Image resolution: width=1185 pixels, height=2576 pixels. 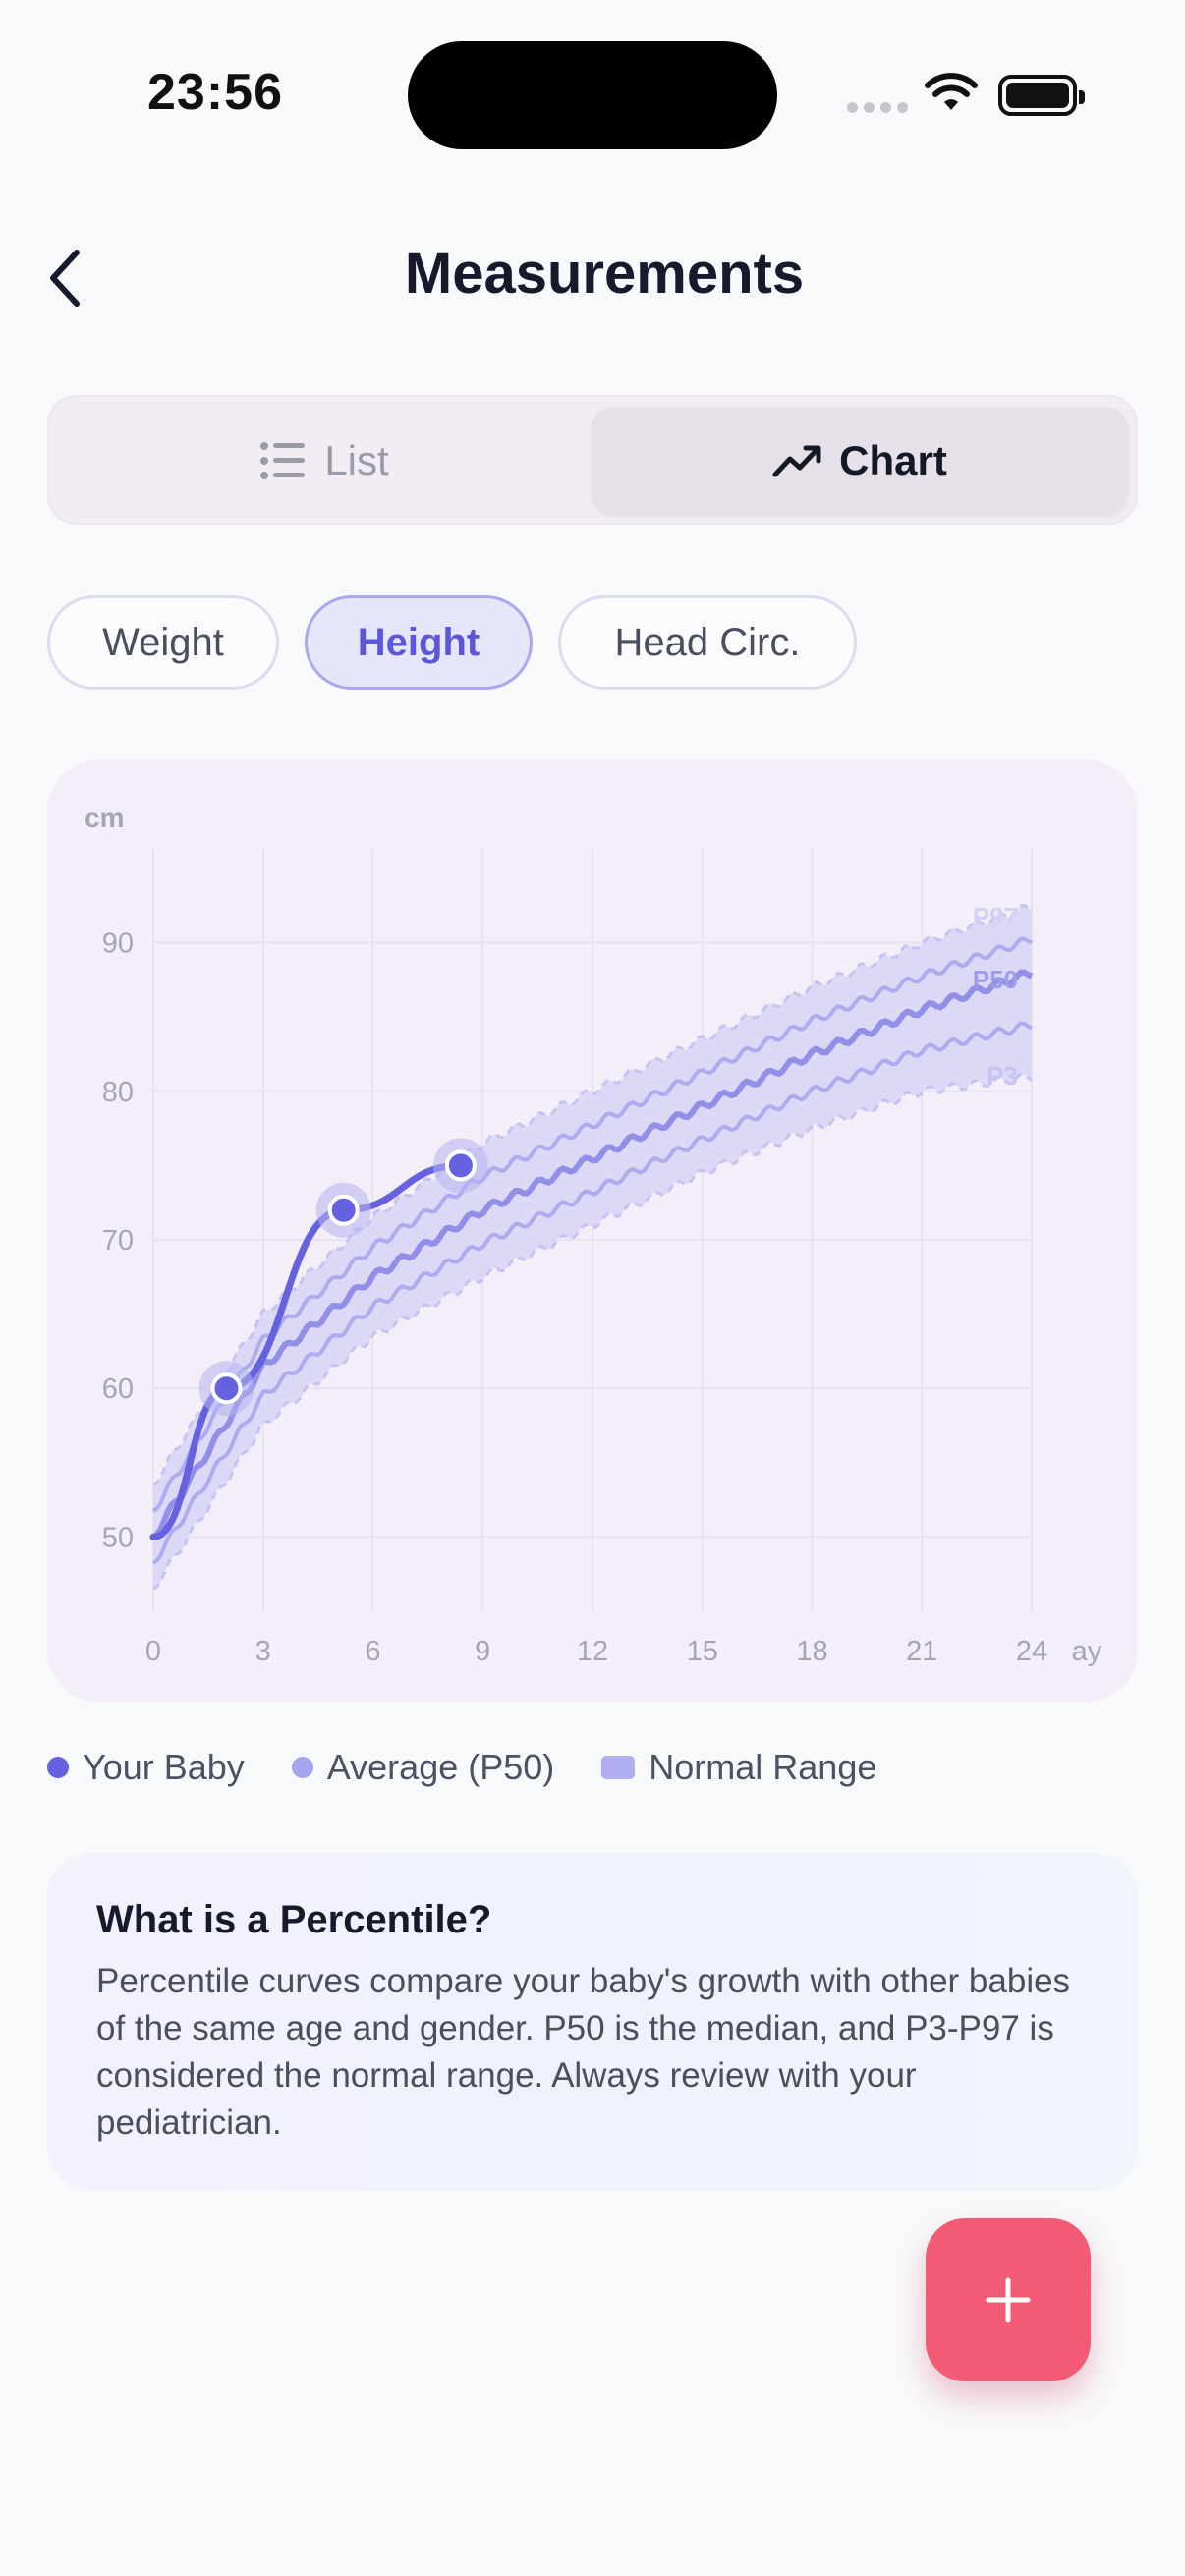 What do you see at coordinates (118, 1241) in the screenshot?
I see `y-tick-label: 70` at bounding box center [118, 1241].